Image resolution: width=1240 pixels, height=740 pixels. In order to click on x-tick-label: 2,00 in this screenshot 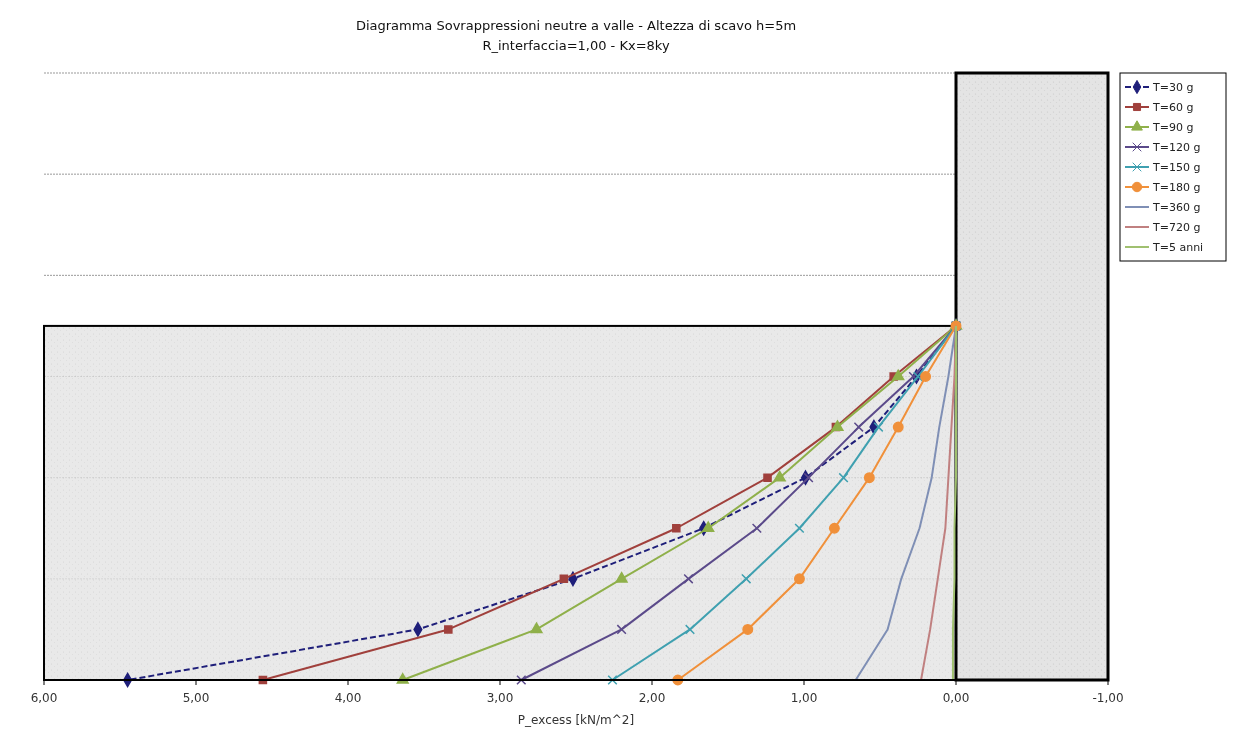, I will do `click(652, 698)`.